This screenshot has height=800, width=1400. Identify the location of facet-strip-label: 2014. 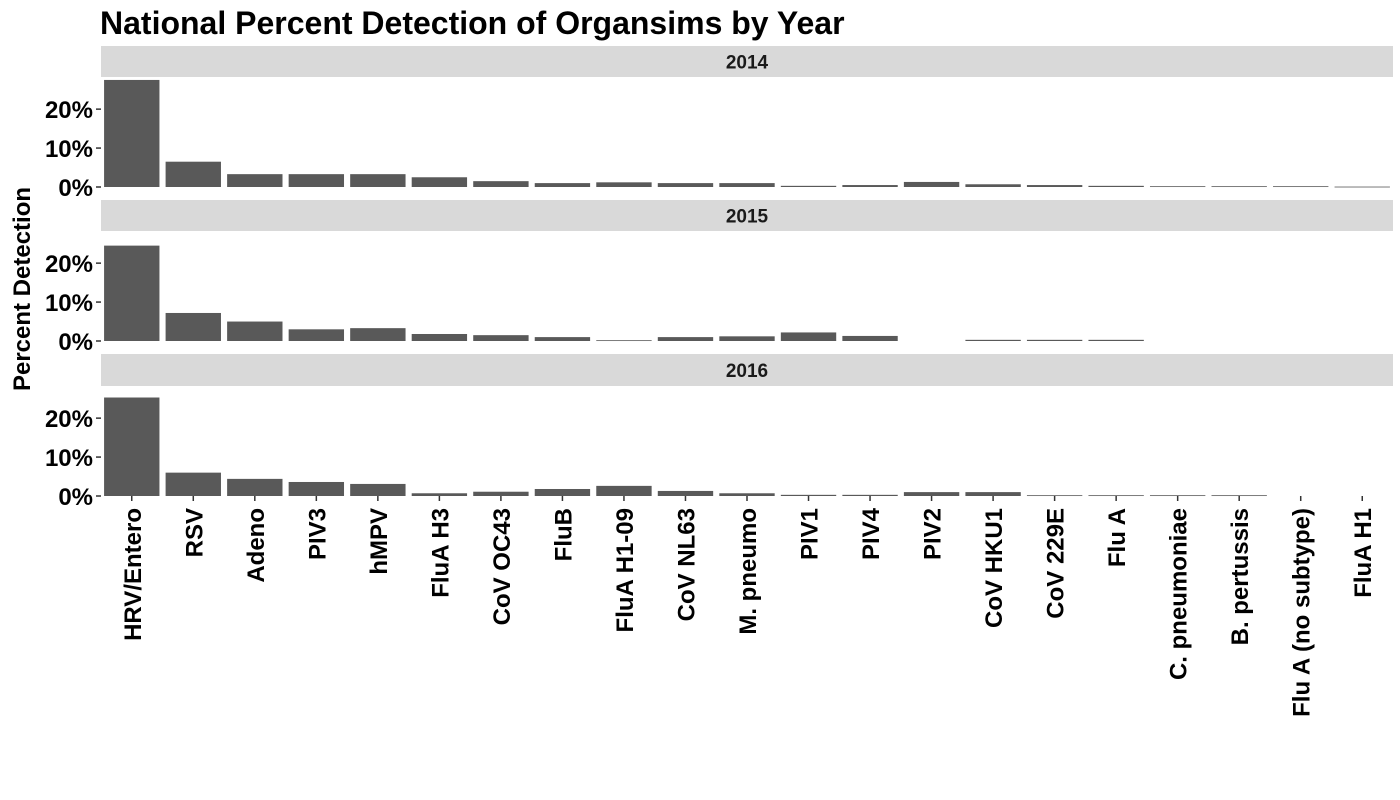
(747, 63).